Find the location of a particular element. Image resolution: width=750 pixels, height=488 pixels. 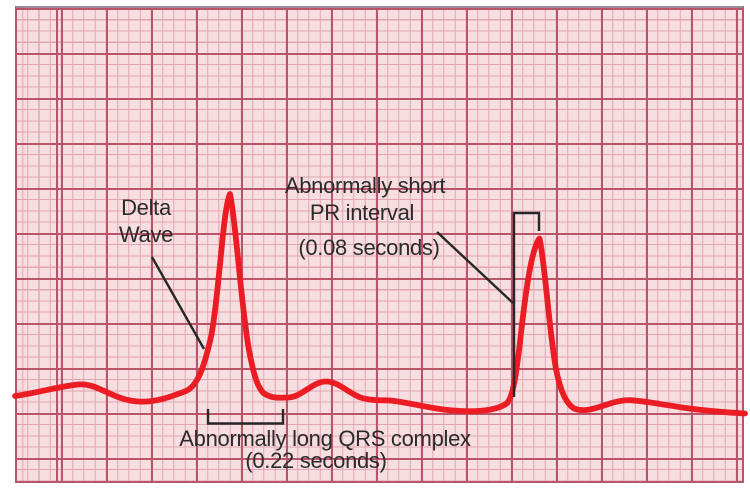

delta-wave-label-line1: Delta is located at coordinates (146, 207).